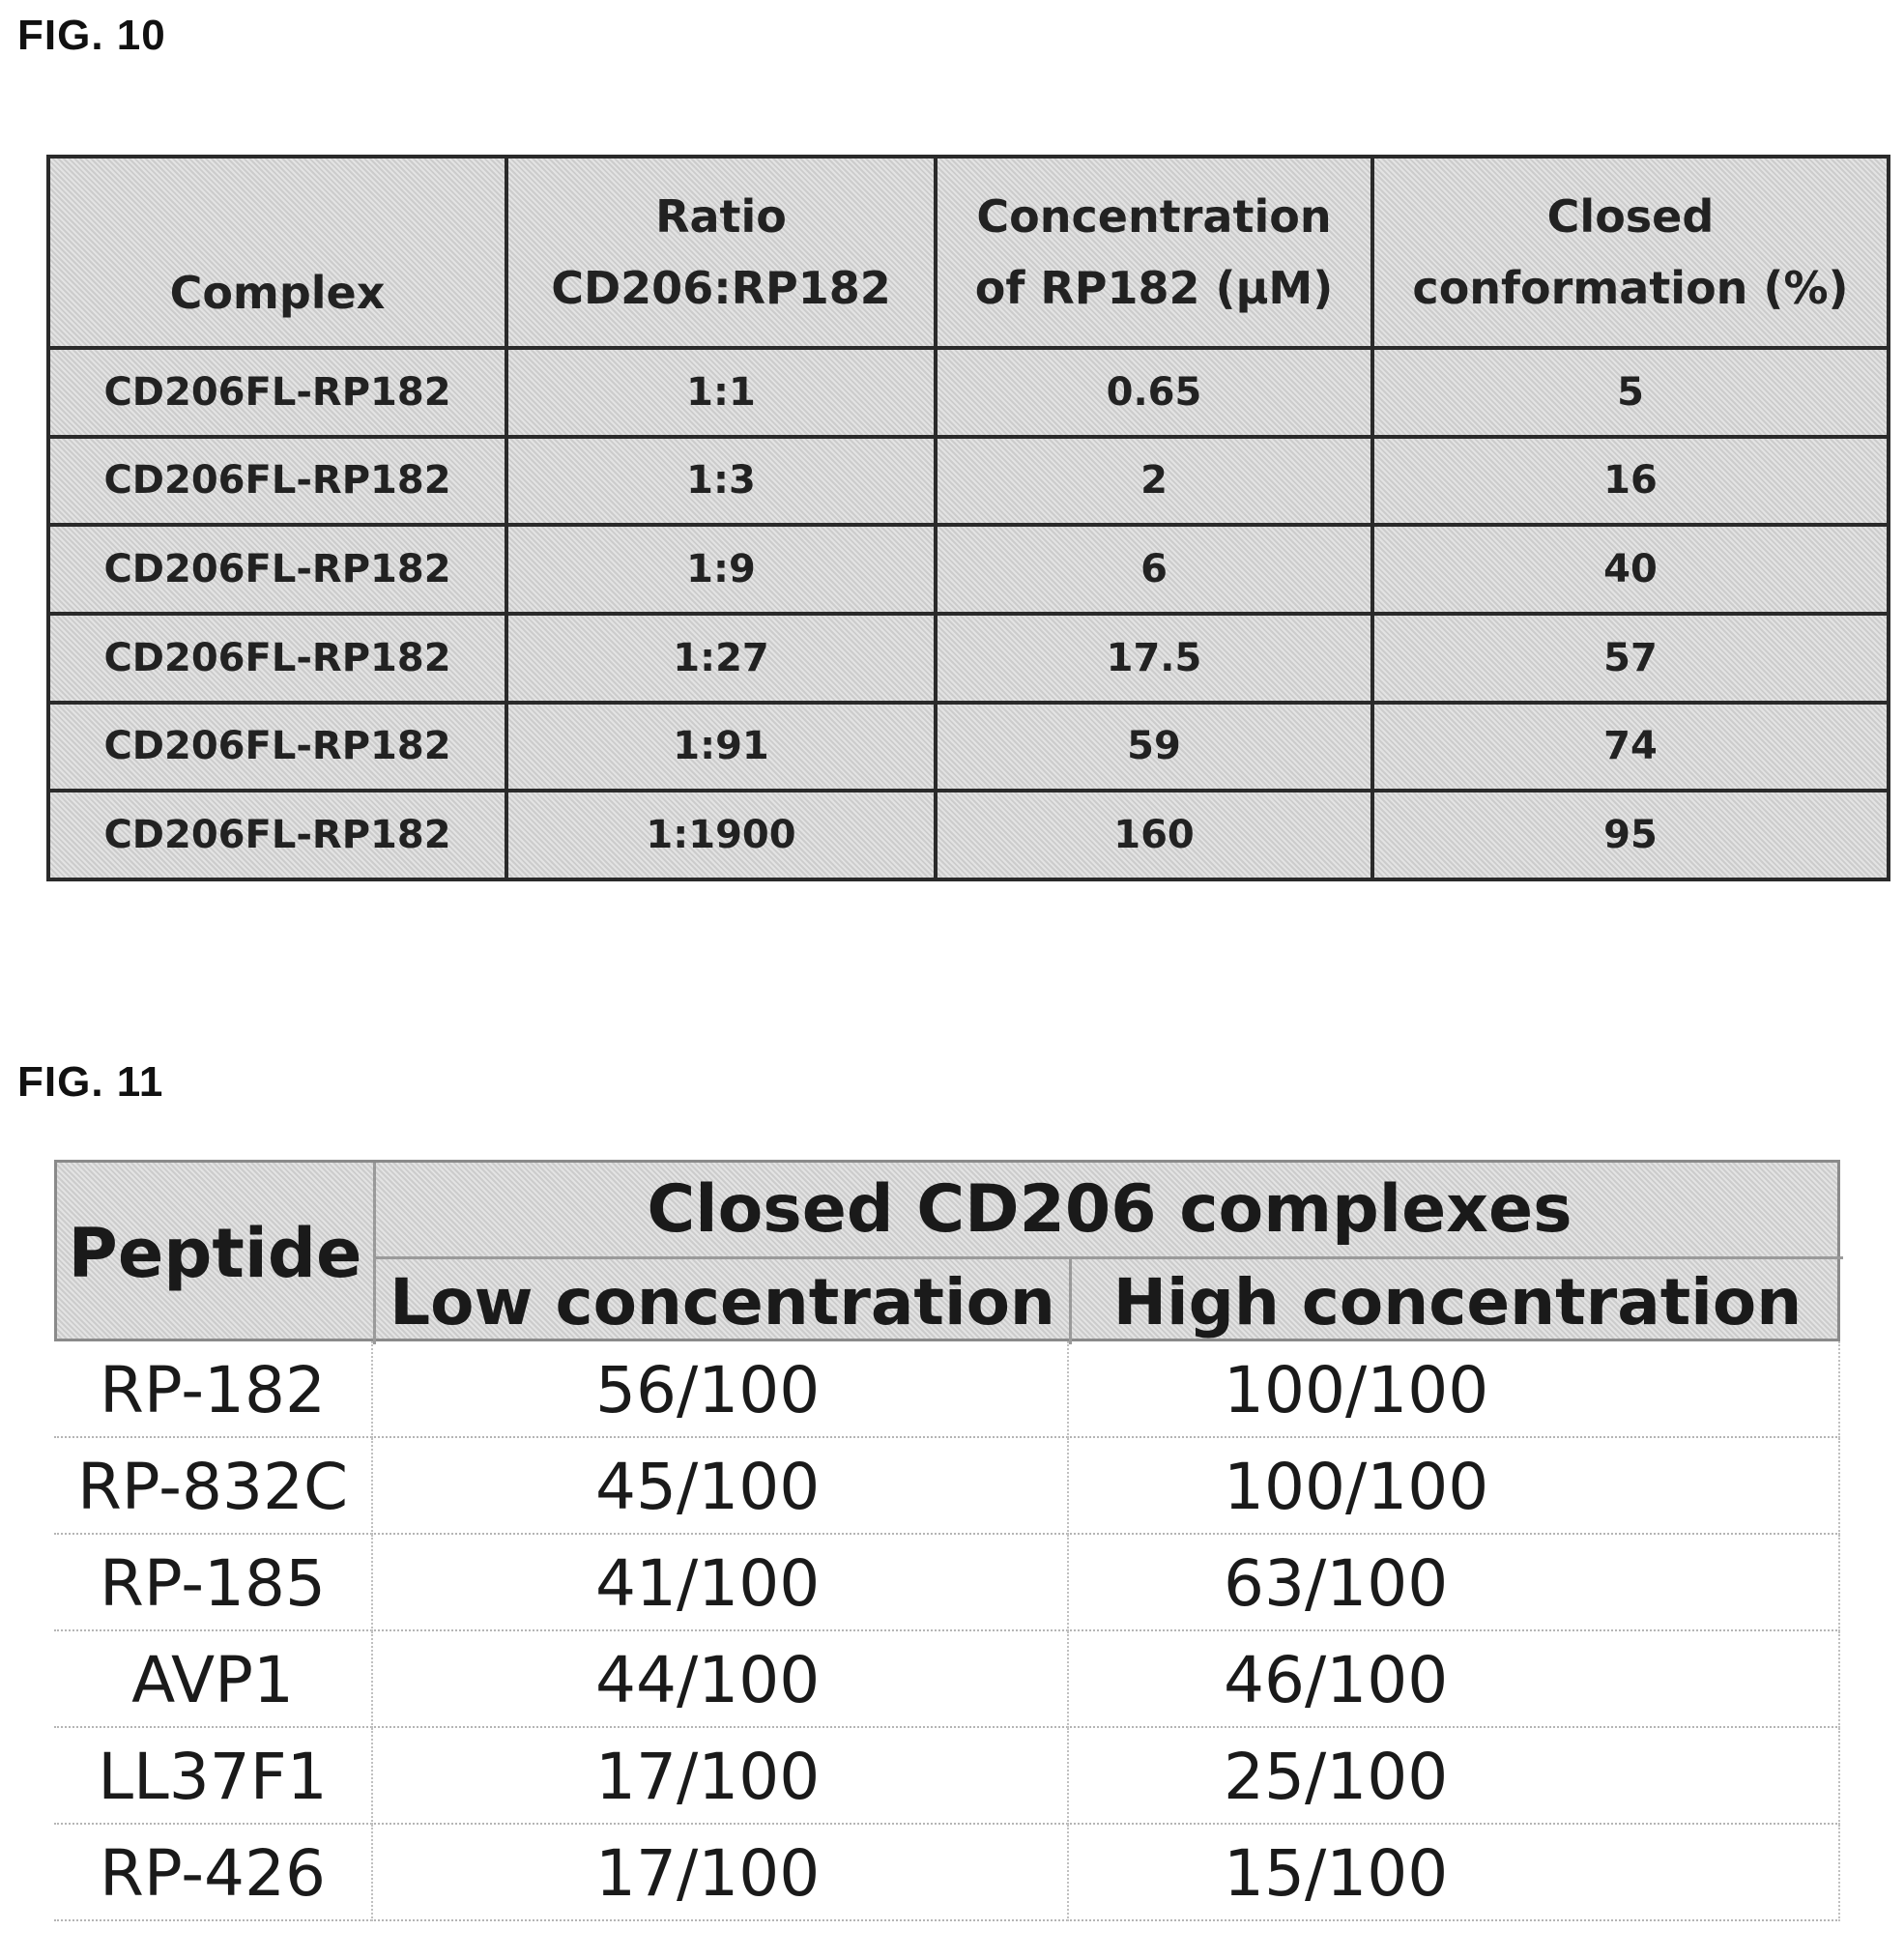 The height and width of the screenshot is (1959, 1904). What do you see at coordinates (277, 253) in the screenshot?
I see `fig10-header-complex: Complex` at bounding box center [277, 253].